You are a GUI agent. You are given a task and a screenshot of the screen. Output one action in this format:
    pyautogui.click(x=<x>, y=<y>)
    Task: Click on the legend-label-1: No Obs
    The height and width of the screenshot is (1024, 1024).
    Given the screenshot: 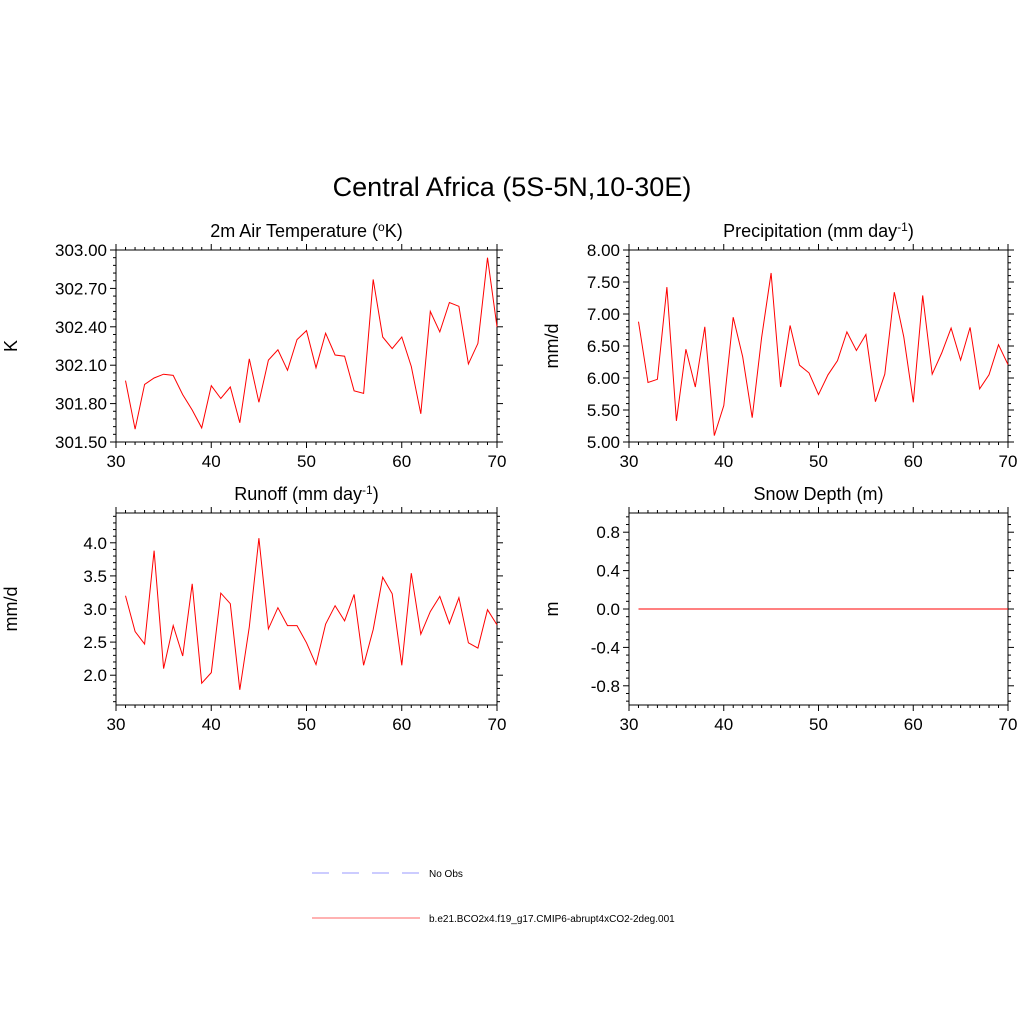 What is the action you would take?
    pyautogui.click(x=446, y=874)
    